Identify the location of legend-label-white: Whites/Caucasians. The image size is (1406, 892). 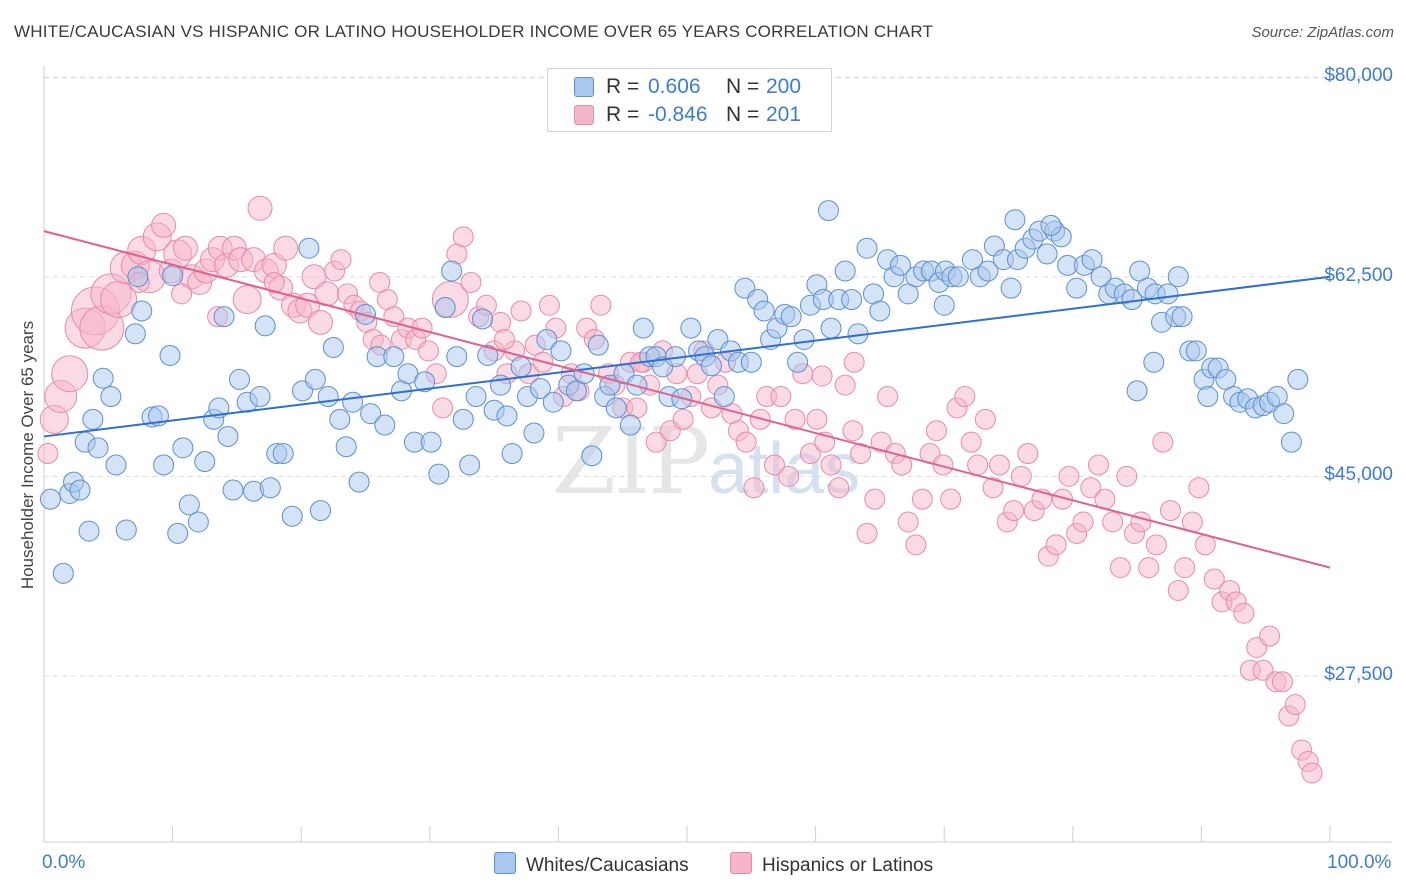
(607, 865).